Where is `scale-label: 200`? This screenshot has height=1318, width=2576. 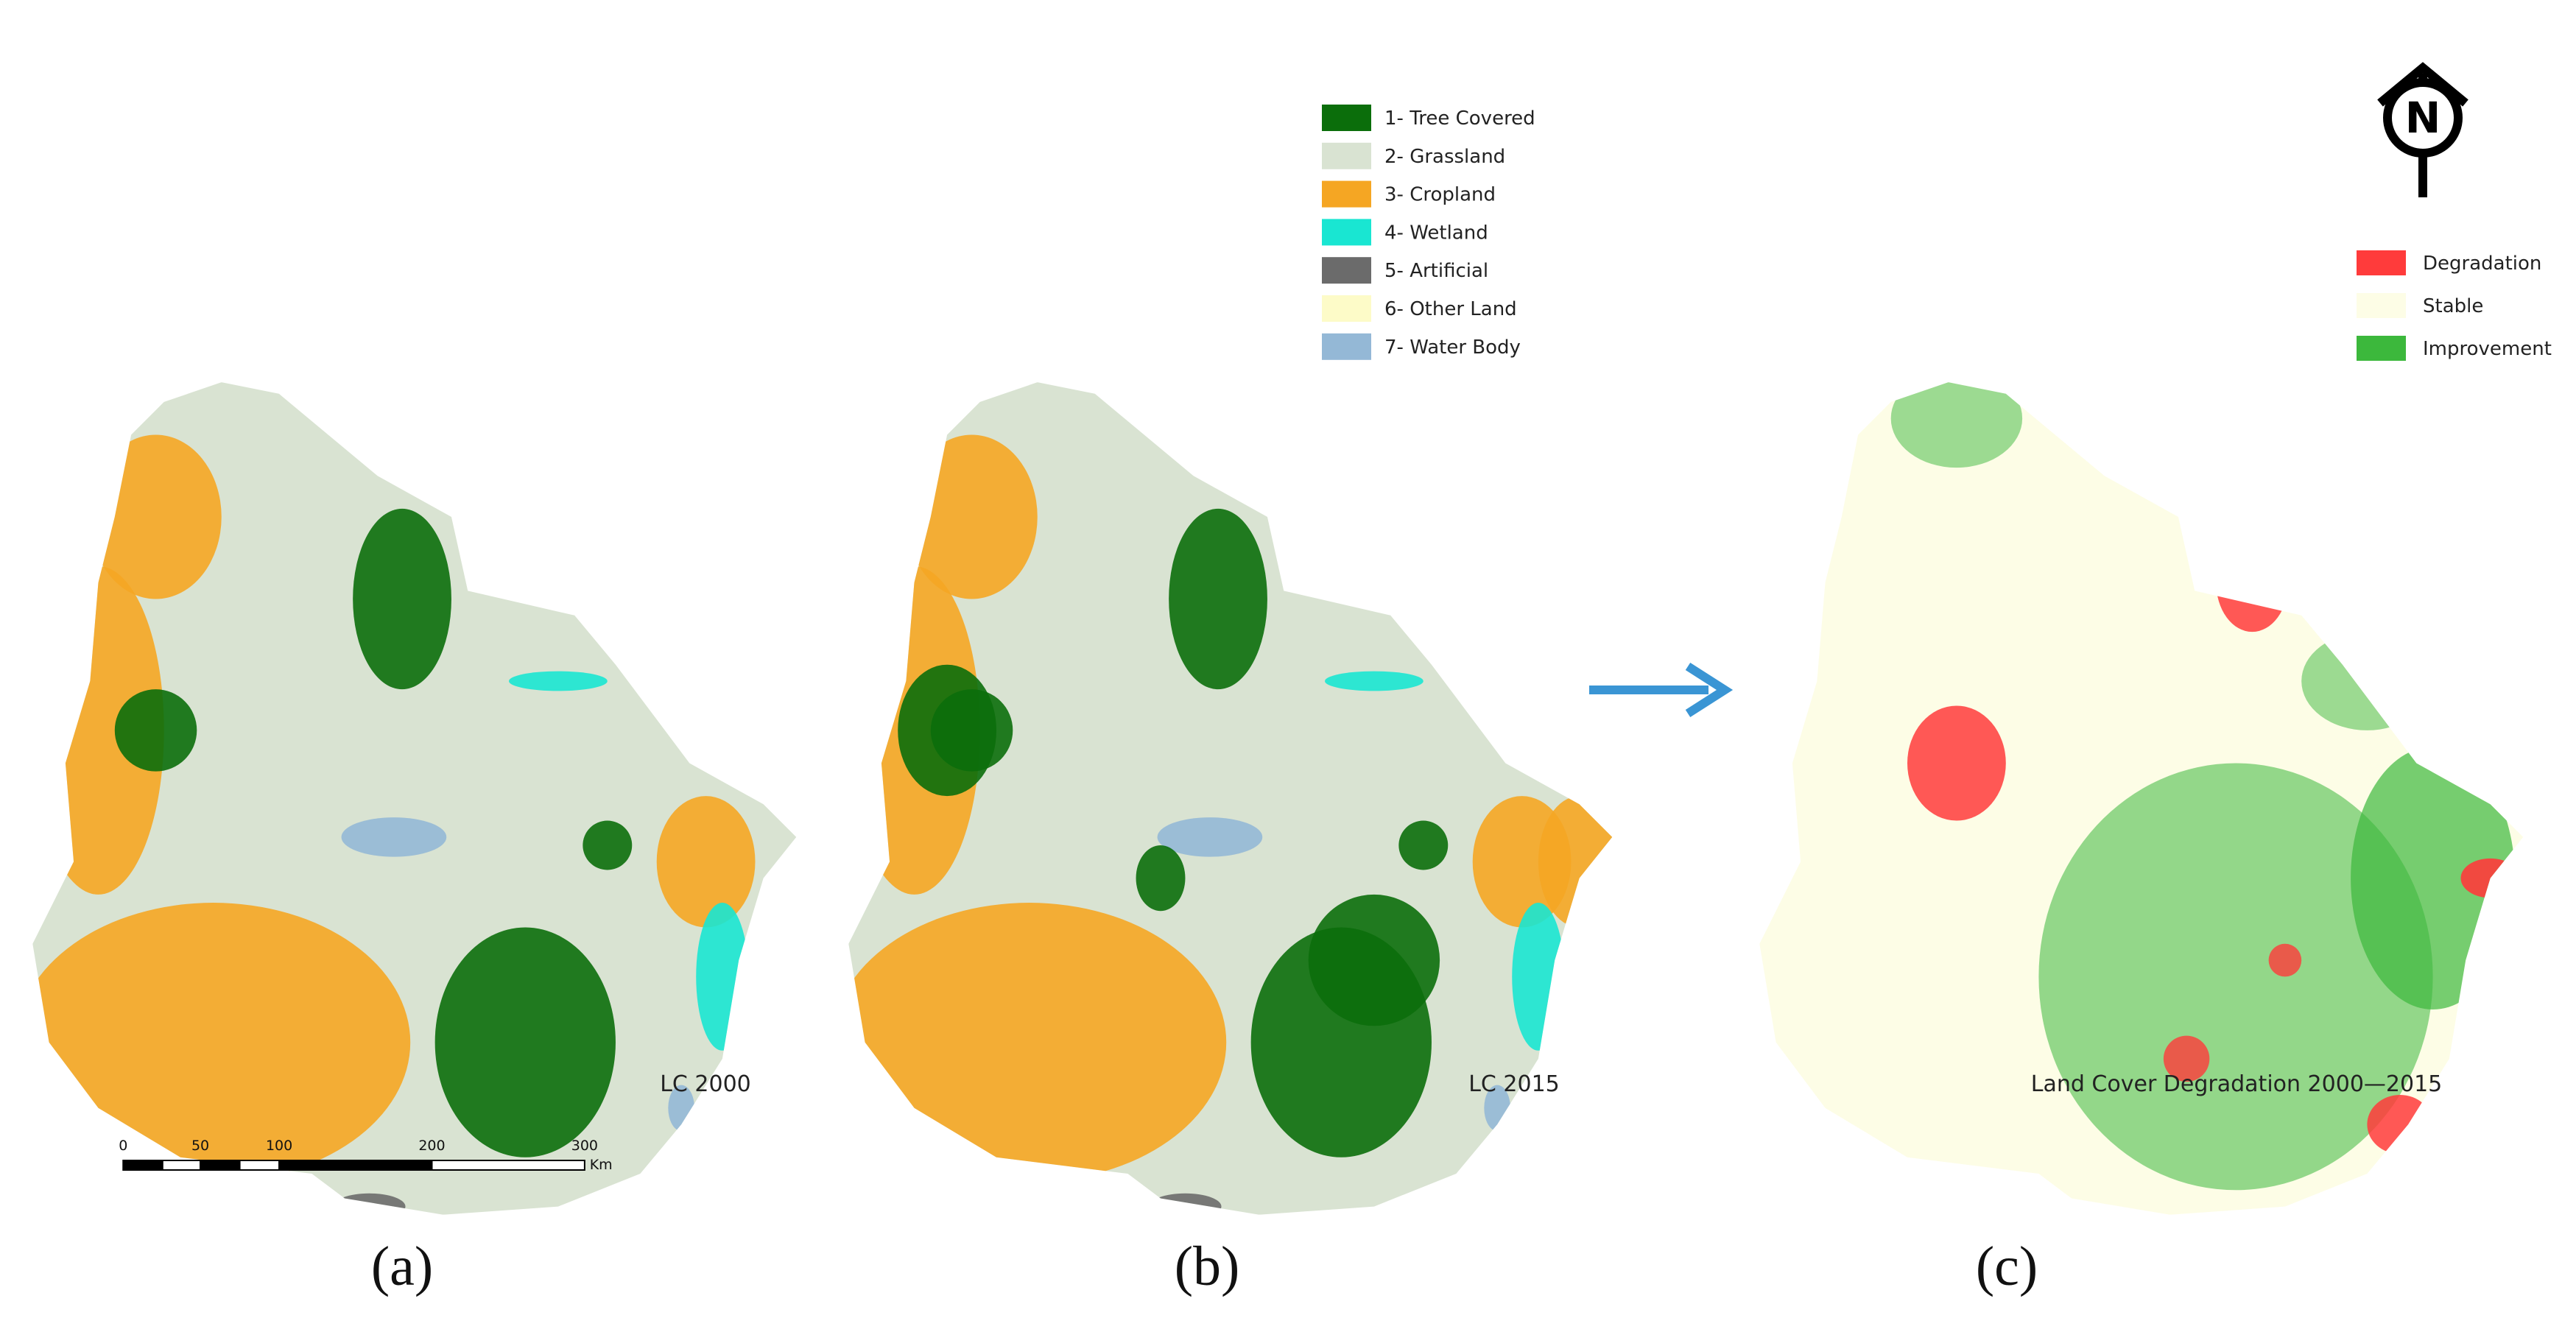
scale-label: 200 is located at coordinates (431, 1146).